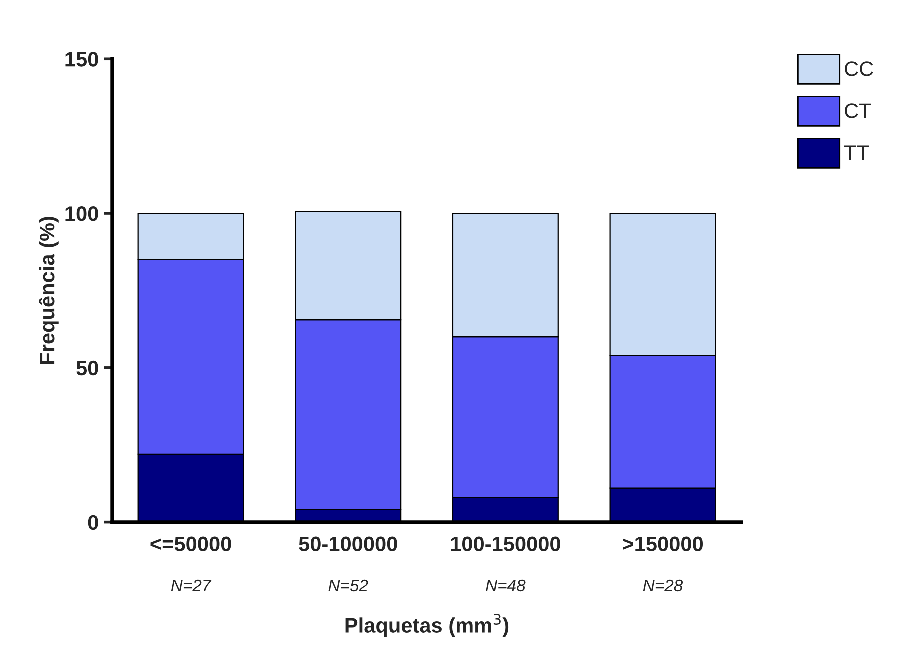  I want to click on legend-label: CC, so click(859, 69).